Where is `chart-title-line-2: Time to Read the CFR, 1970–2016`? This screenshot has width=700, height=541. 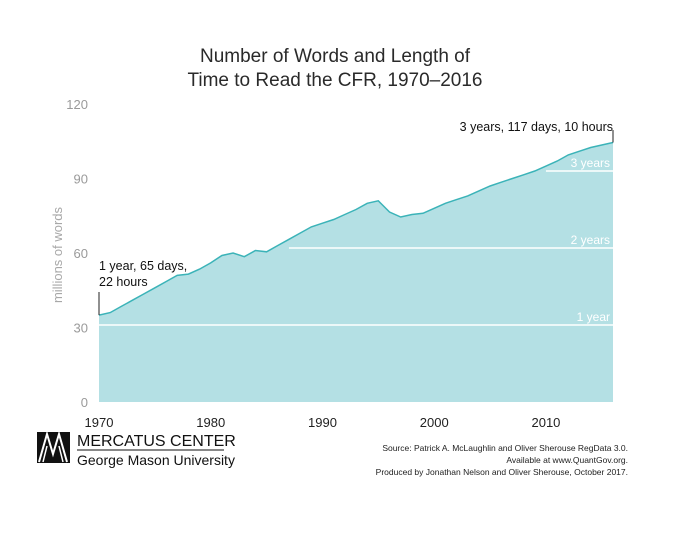
chart-title-line-2: Time to Read the CFR, 1970–2016 is located at coordinates (334, 80).